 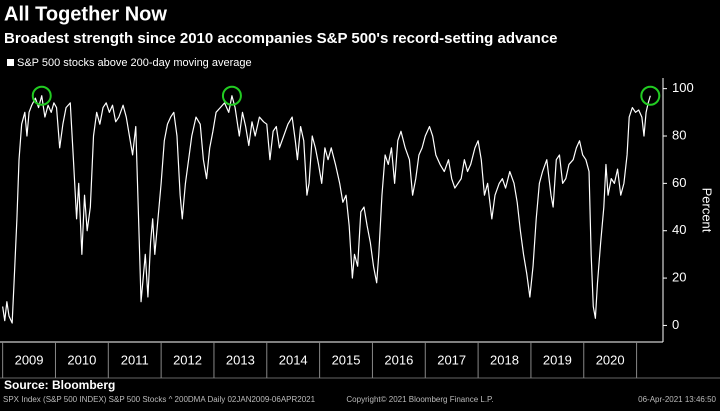 What do you see at coordinates (679, 229) in the screenshot?
I see `y-tick-label: 40` at bounding box center [679, 229].